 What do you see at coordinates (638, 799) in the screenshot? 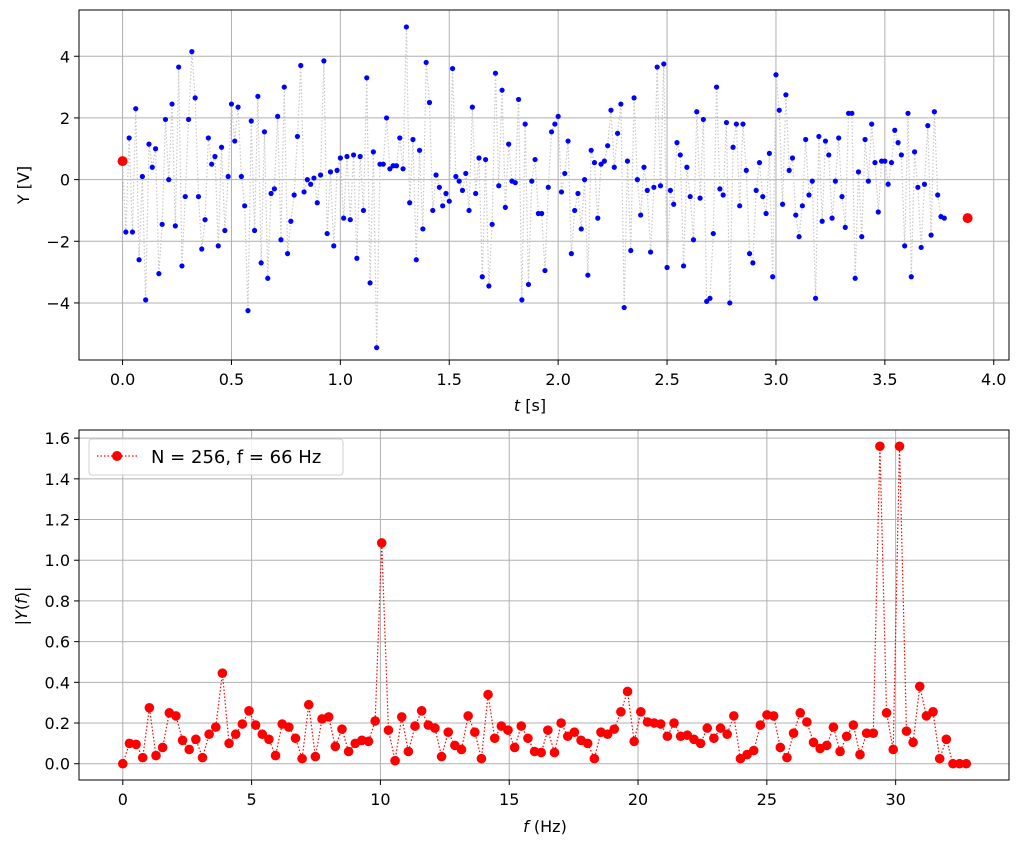
I see `x-tick-label: 20` at bounding box center [638, 799].